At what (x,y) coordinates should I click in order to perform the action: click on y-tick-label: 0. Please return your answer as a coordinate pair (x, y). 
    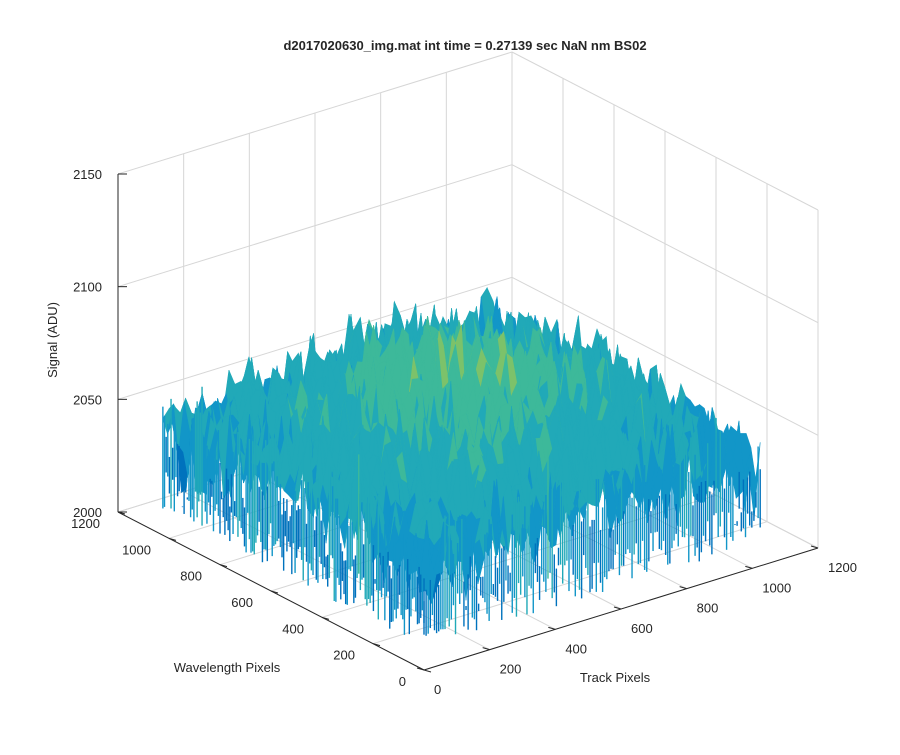
    Looking at the image, I should click on (402, 681).